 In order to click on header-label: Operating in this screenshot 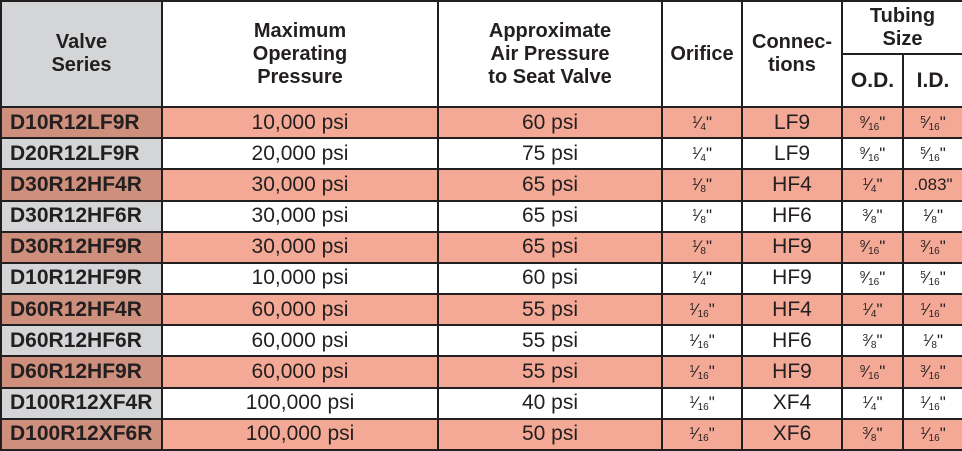, I will do `click(300, 53)`.